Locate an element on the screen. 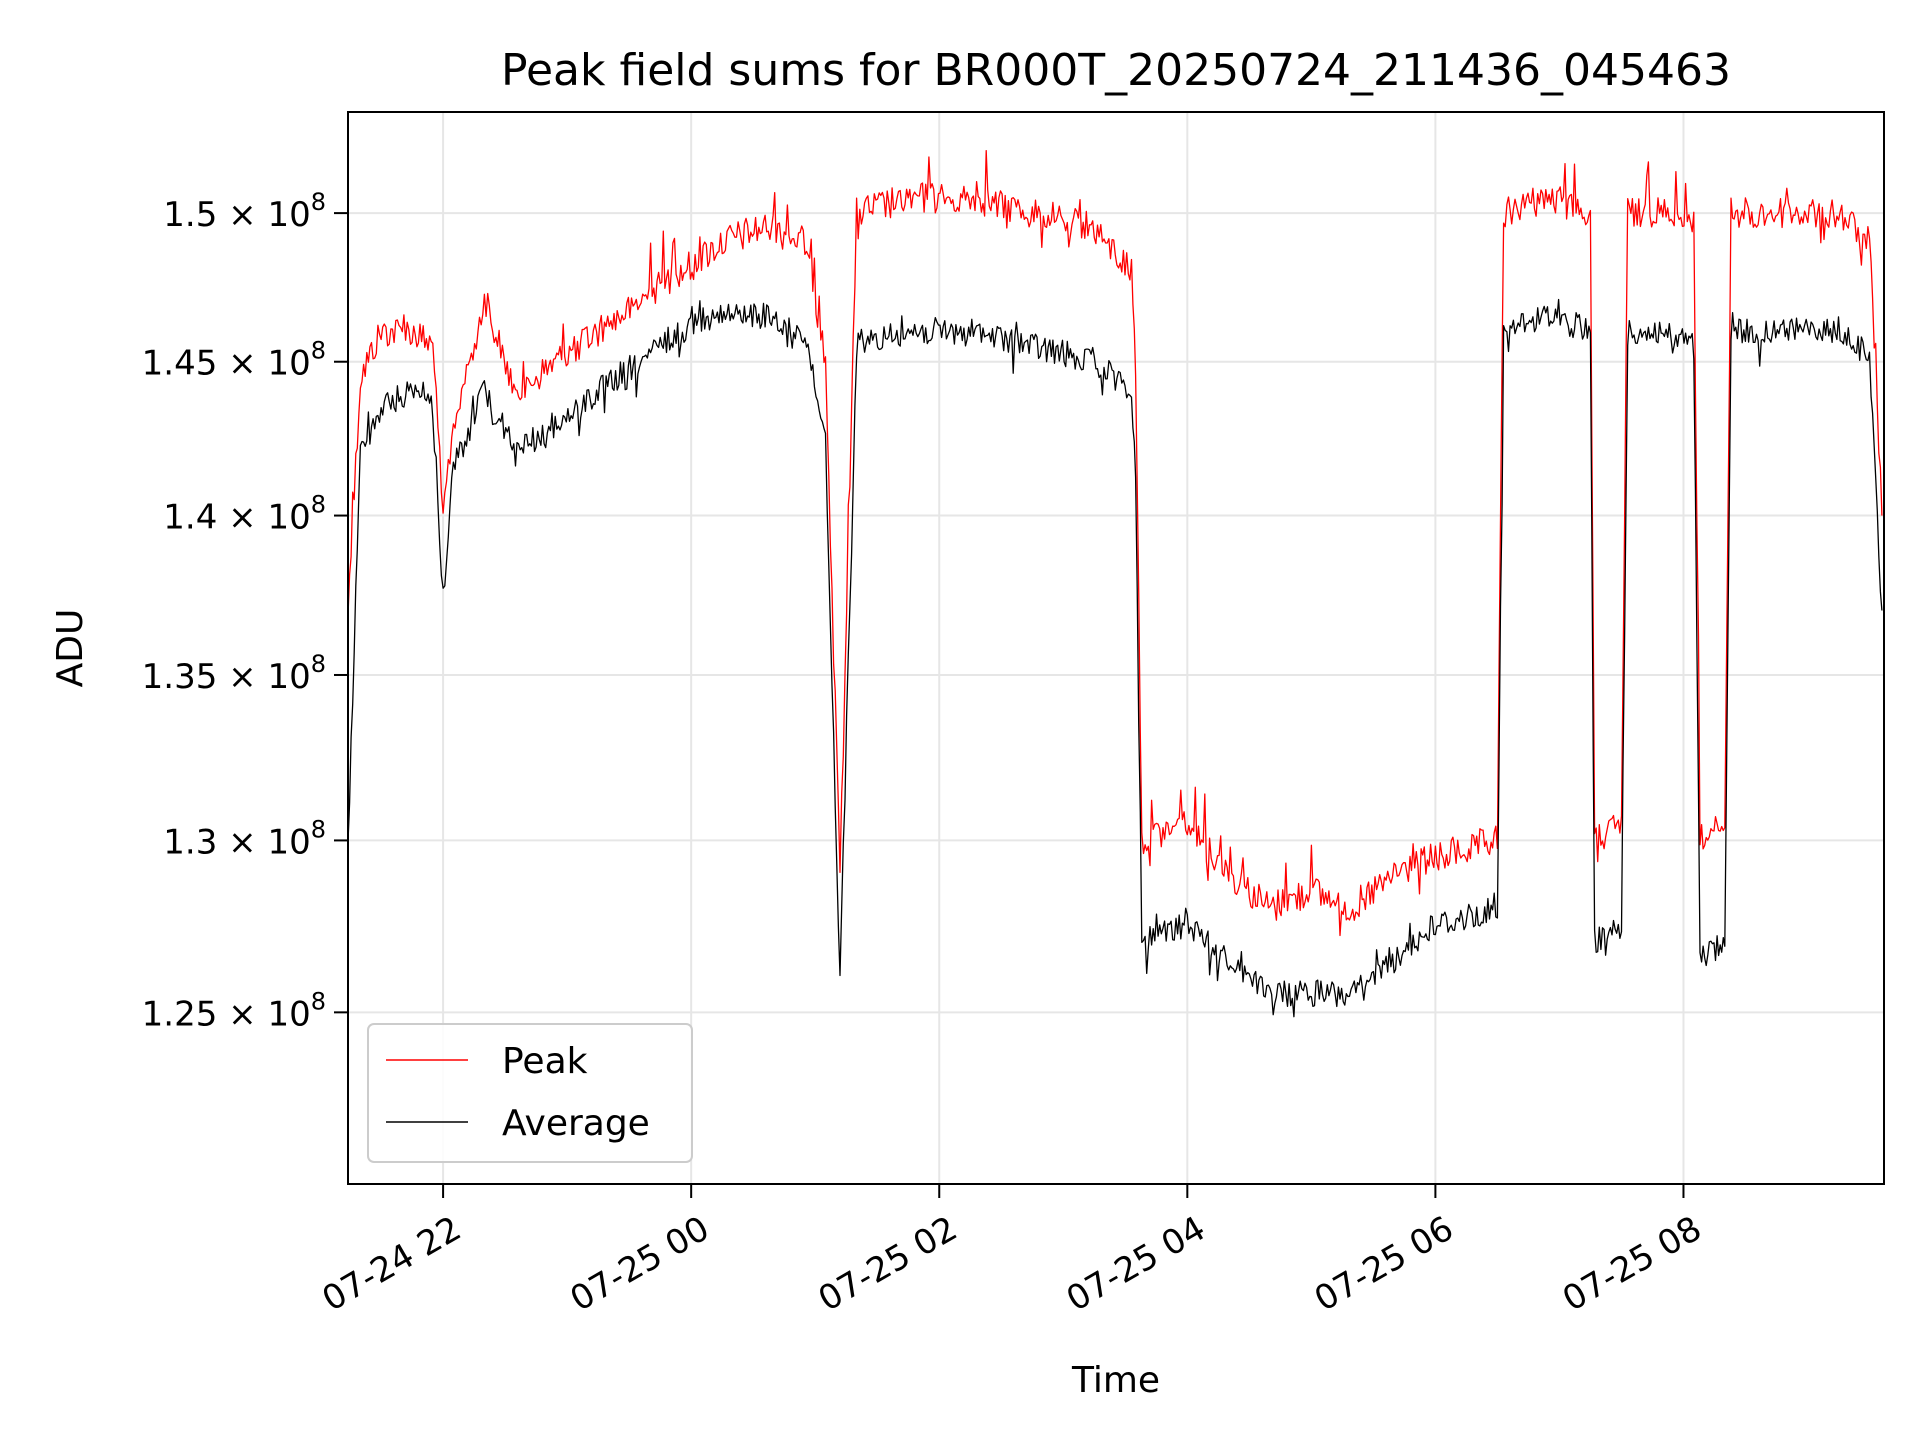 The height and width of the screenshot is (1440, 1920). legend-peak-label: Peak is located at coordinates (545, 1061).